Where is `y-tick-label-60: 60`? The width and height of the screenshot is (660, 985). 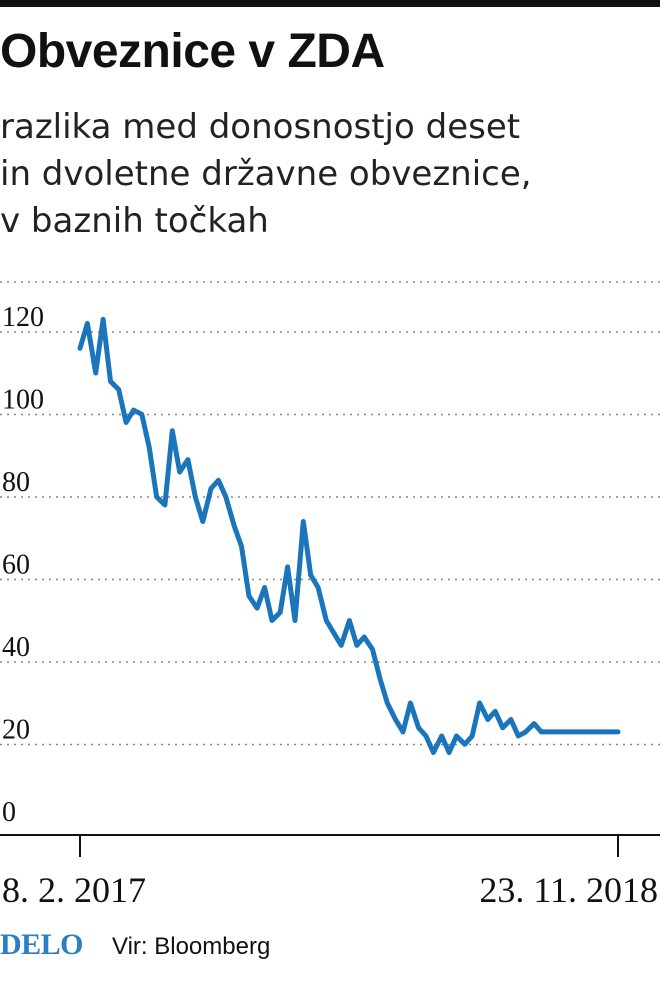 y-tick-label-60: 60 is located at coordinates (16, 565).